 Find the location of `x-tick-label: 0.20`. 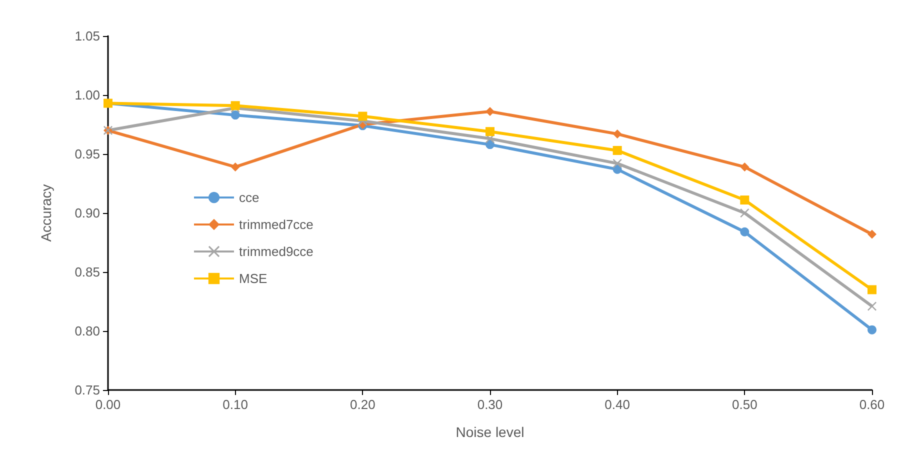

x-tick-label: 0.20 is located at coordinates (363, 404).